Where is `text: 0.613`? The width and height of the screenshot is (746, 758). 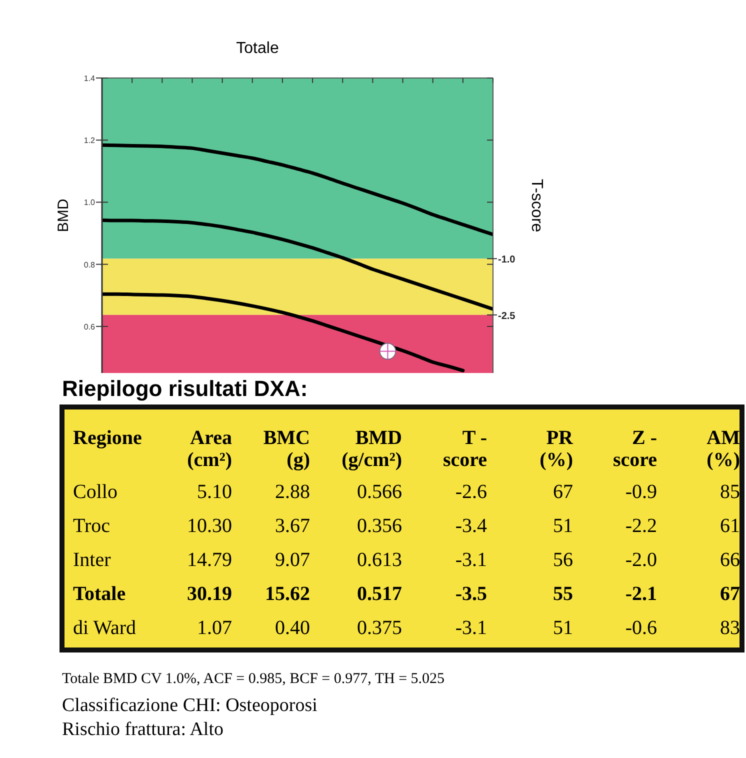 text: 0.613 is located at coordinates (379, 560).